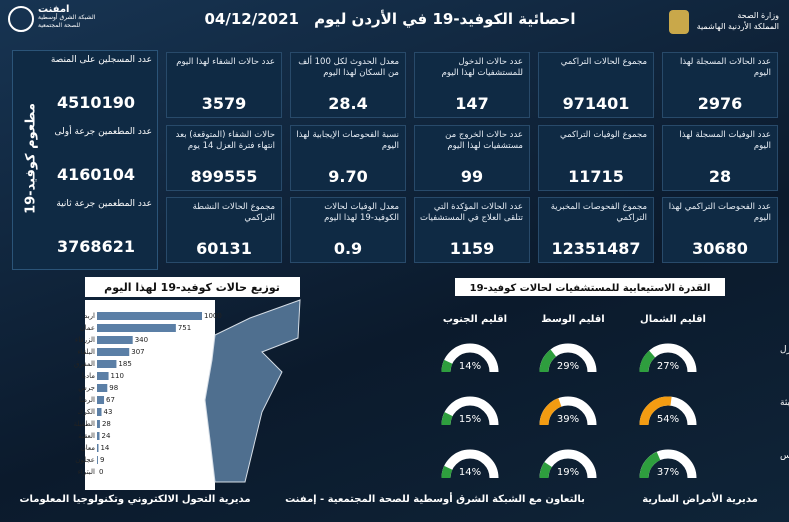 The width and height of the screenshot is (789, 522). Describe the element at coordinates (596, 248) in the screenshot. I see `stat-value: 12351487` at that location.